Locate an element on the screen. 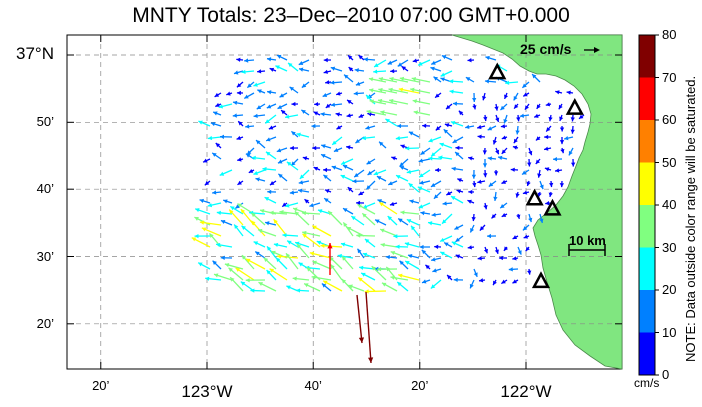  longitude-label: 123°W is located at coordinates (207, 391).